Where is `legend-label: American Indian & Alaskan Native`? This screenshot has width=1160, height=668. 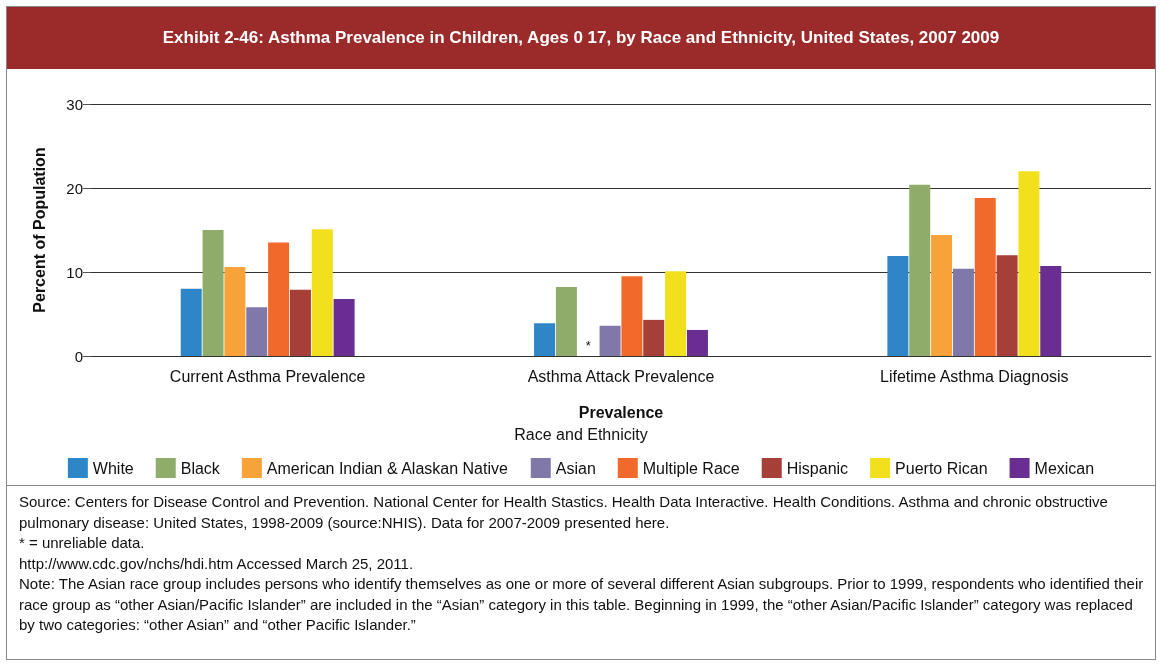
legend-label: American Indian & Alaskan Native is located at coordinates (387, 468).